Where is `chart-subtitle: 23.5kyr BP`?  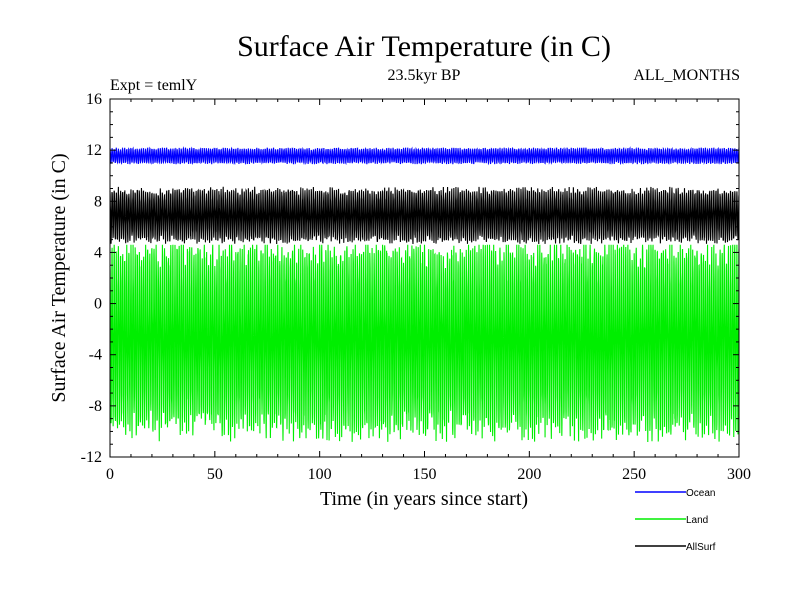
chart-subtitle: 23.5kyr BP is located at coordinates (424, 75).